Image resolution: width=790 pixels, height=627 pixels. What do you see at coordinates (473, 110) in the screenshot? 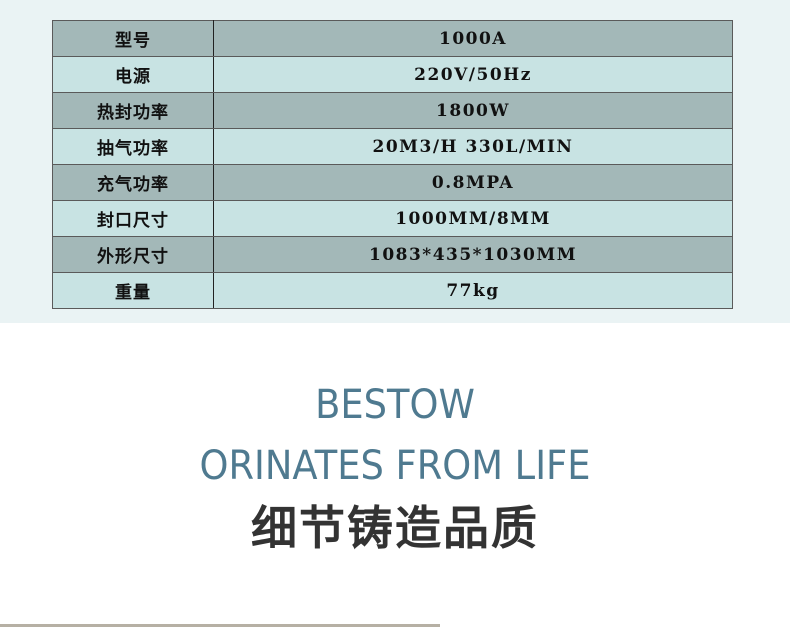
I see `spec-value: 1800W` at bounding box center [473, 110].